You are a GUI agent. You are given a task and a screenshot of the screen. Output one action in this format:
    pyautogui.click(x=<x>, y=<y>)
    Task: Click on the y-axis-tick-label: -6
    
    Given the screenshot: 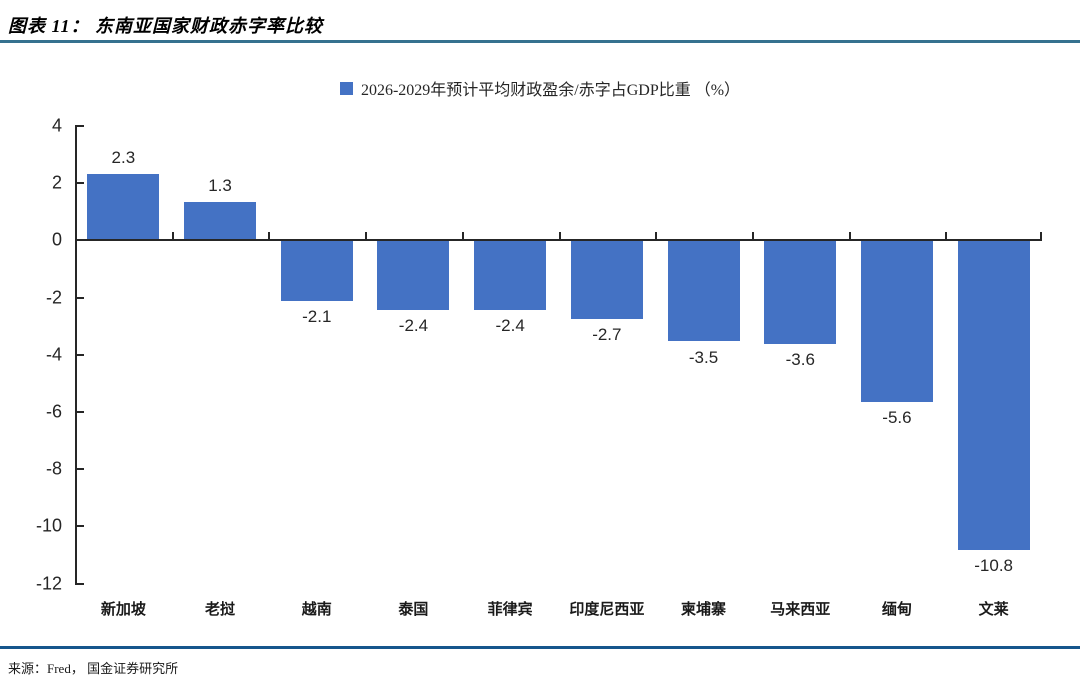 What is the action you would take?
    pyautogui.click(x=53, y=411)
    